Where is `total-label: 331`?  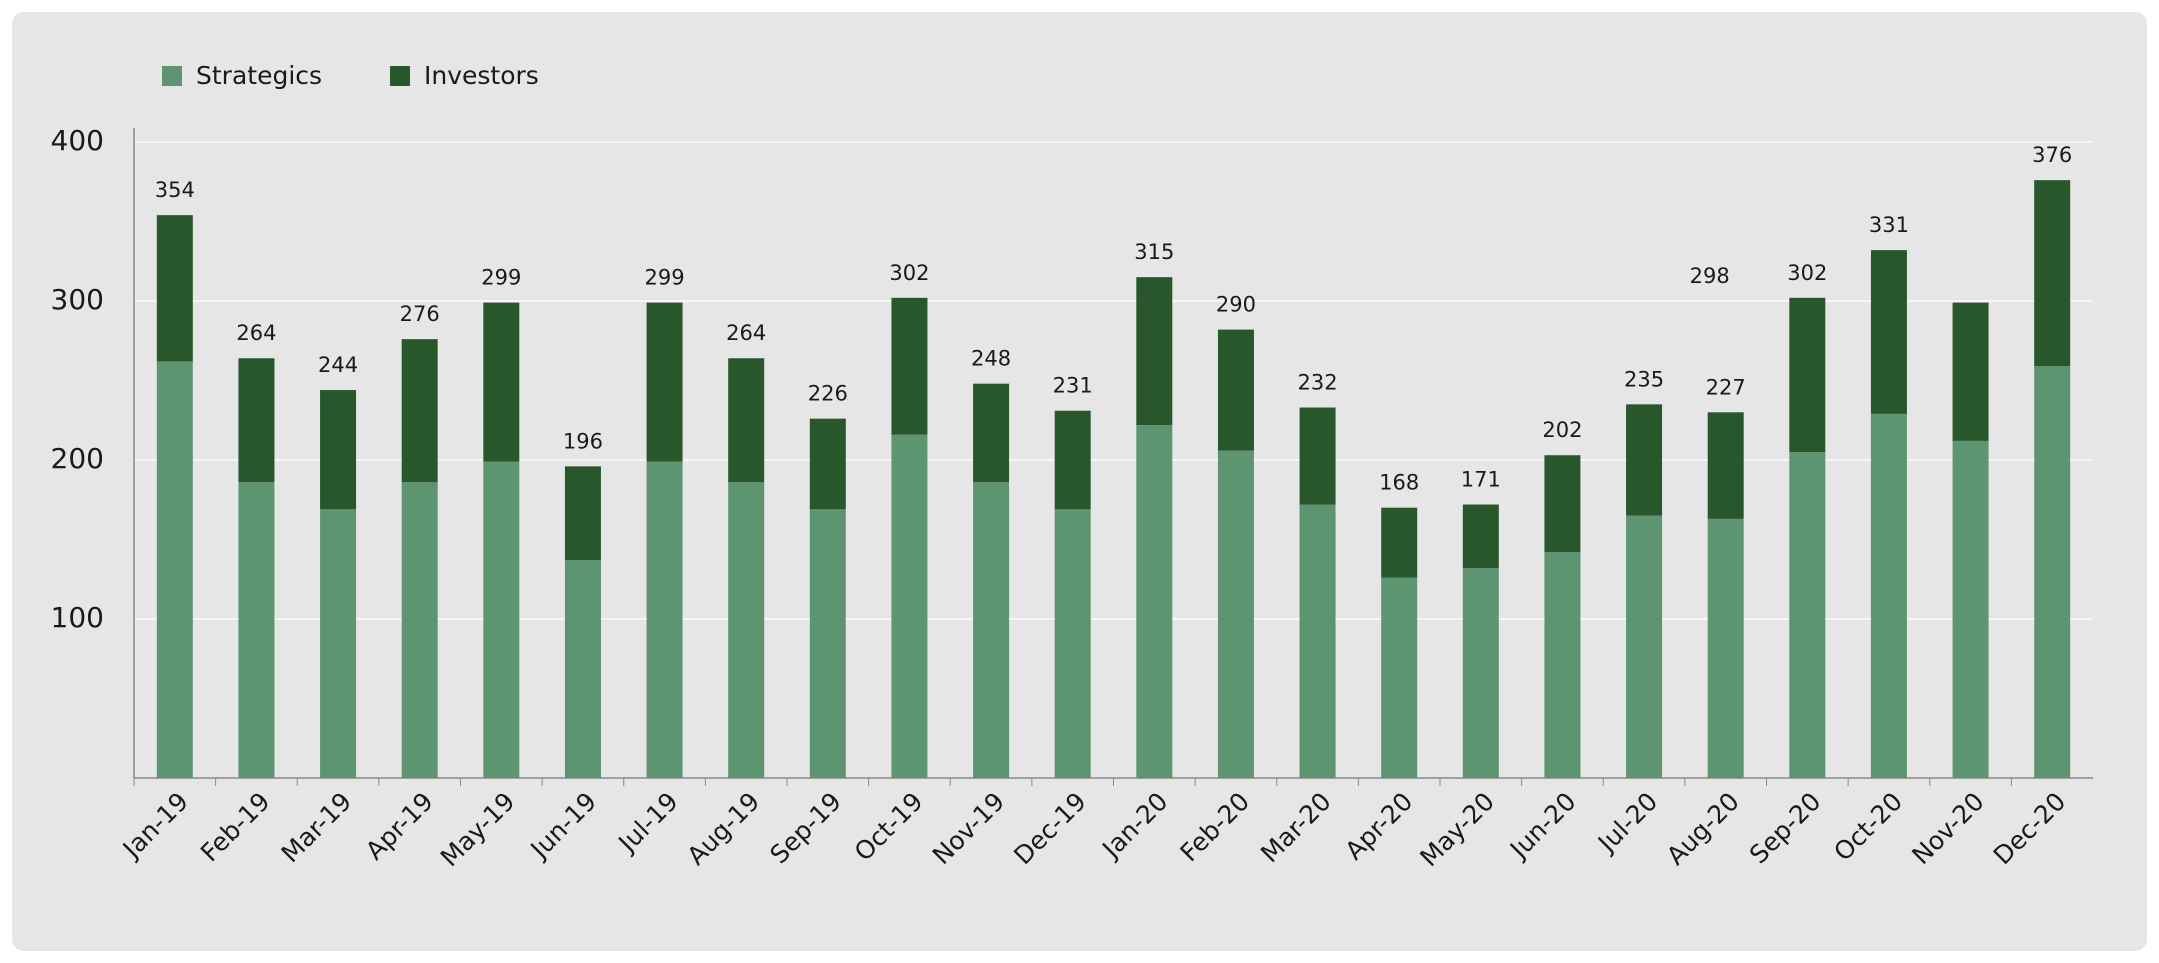
total-label: 331 is located at coordinates (1889, 225).